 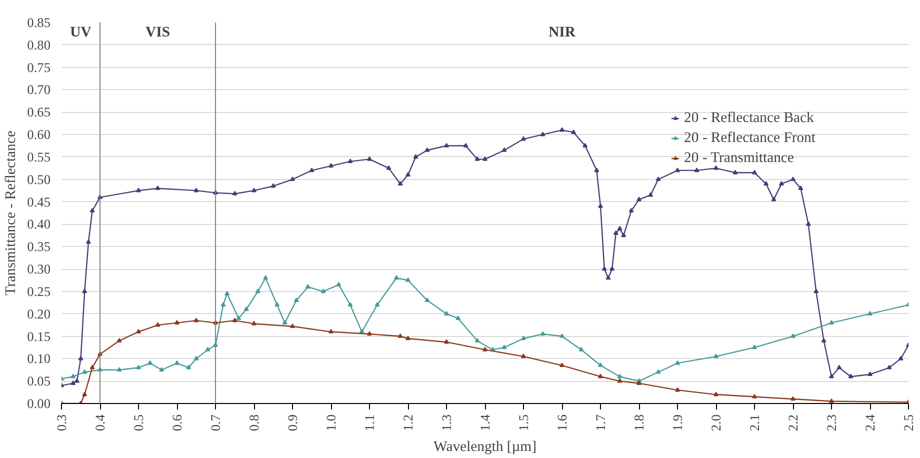 I want to click on x-axis-title: Wavelength [µm], so click(x=485, y=447).